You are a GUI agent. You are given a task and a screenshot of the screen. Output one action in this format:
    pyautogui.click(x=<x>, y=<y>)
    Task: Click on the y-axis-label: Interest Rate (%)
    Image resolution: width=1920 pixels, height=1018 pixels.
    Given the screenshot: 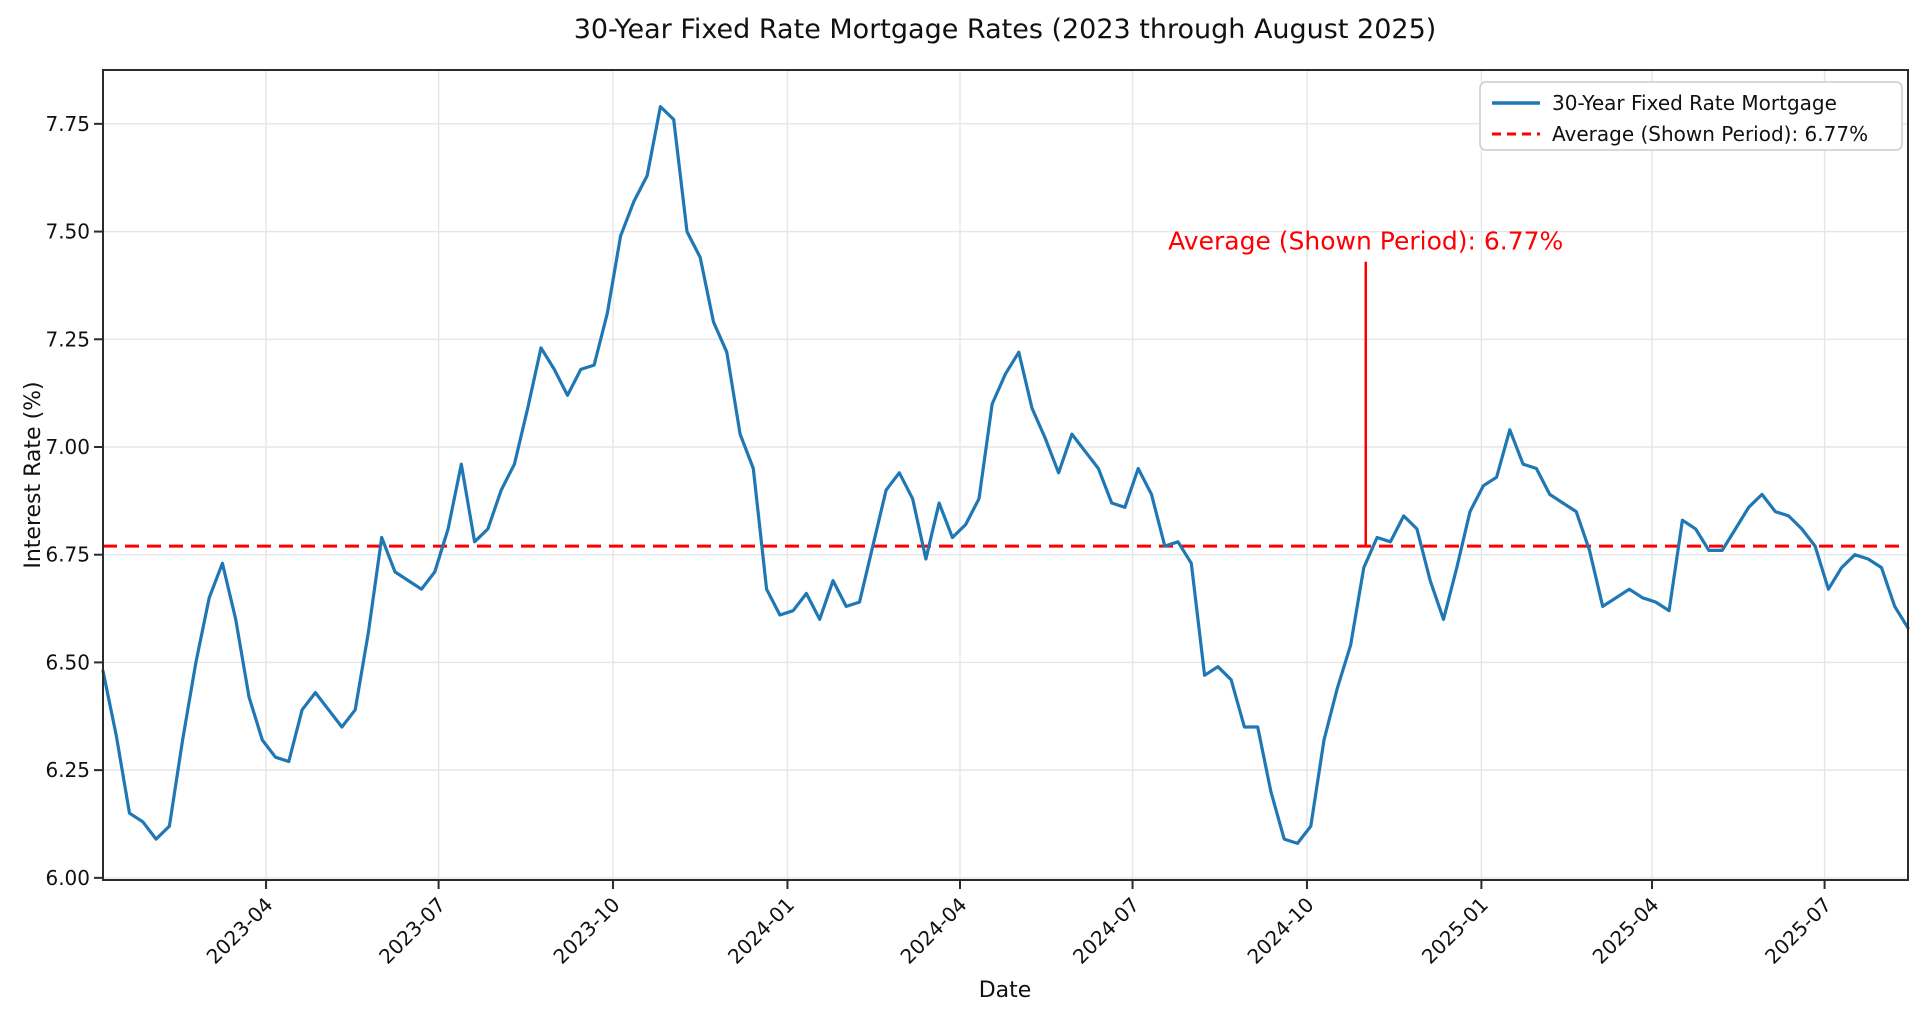 What is the action you would take?
    pyautogui.click(x=33, y=474)
    